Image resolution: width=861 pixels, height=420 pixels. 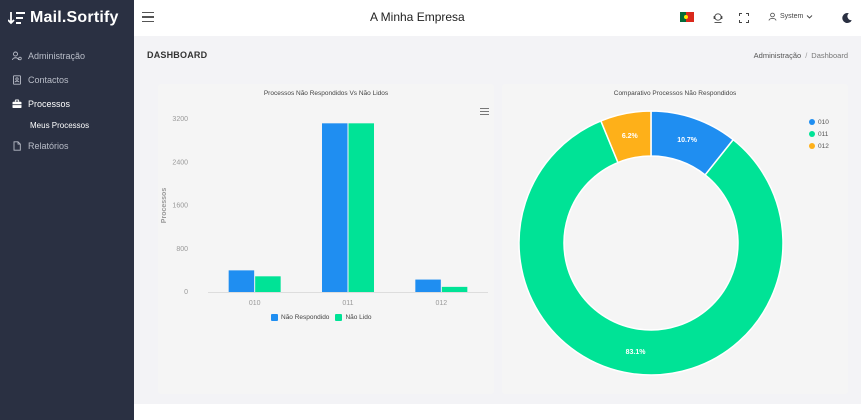 What do you see at coordinates (17, 56) in the screenshot?
I see `users-cog-icon` at bounding box center [17, 56].